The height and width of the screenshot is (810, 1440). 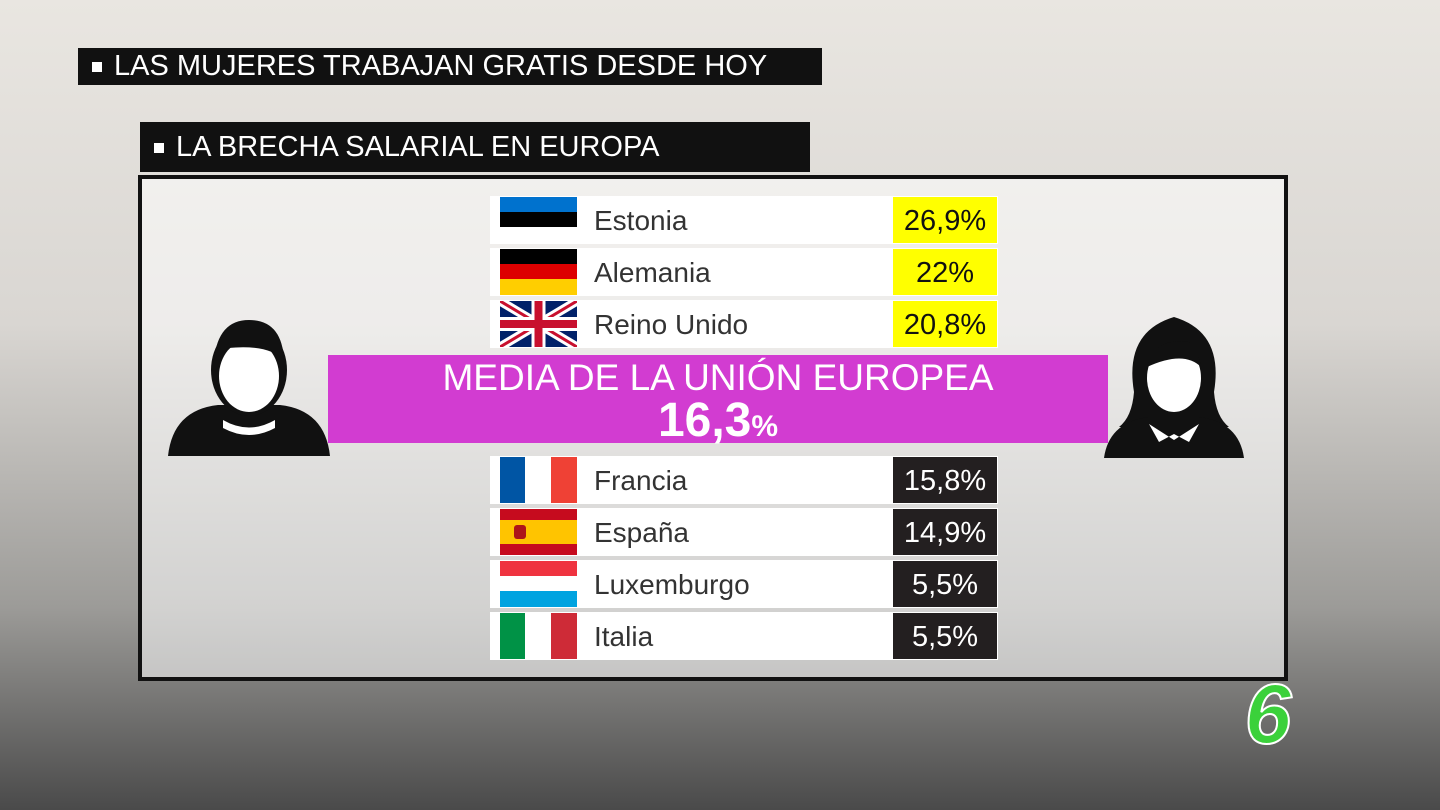 What do you see at coordinates (1268, 714) in the screenshot?
I see `channel-logo: 6` at bounding box center [1268, 714].